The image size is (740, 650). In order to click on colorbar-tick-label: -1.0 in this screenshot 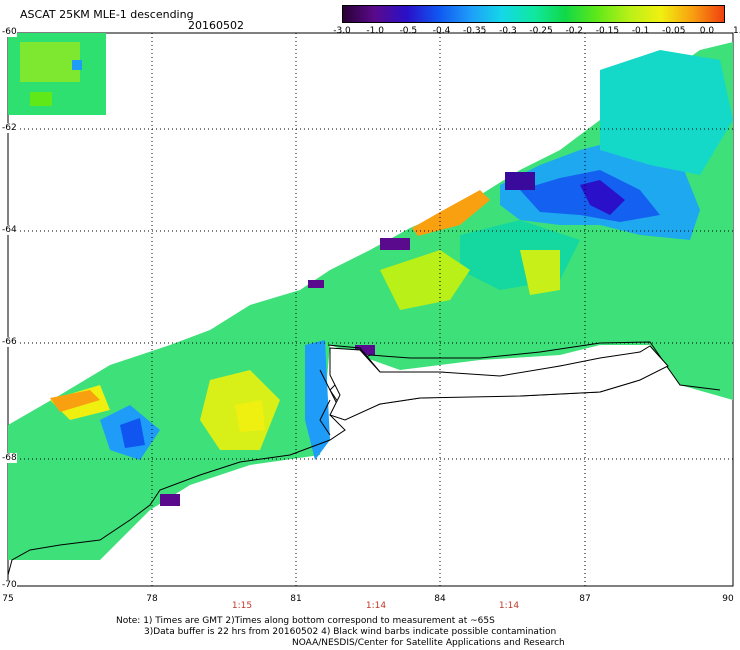, I will do `click(375, 31)`.